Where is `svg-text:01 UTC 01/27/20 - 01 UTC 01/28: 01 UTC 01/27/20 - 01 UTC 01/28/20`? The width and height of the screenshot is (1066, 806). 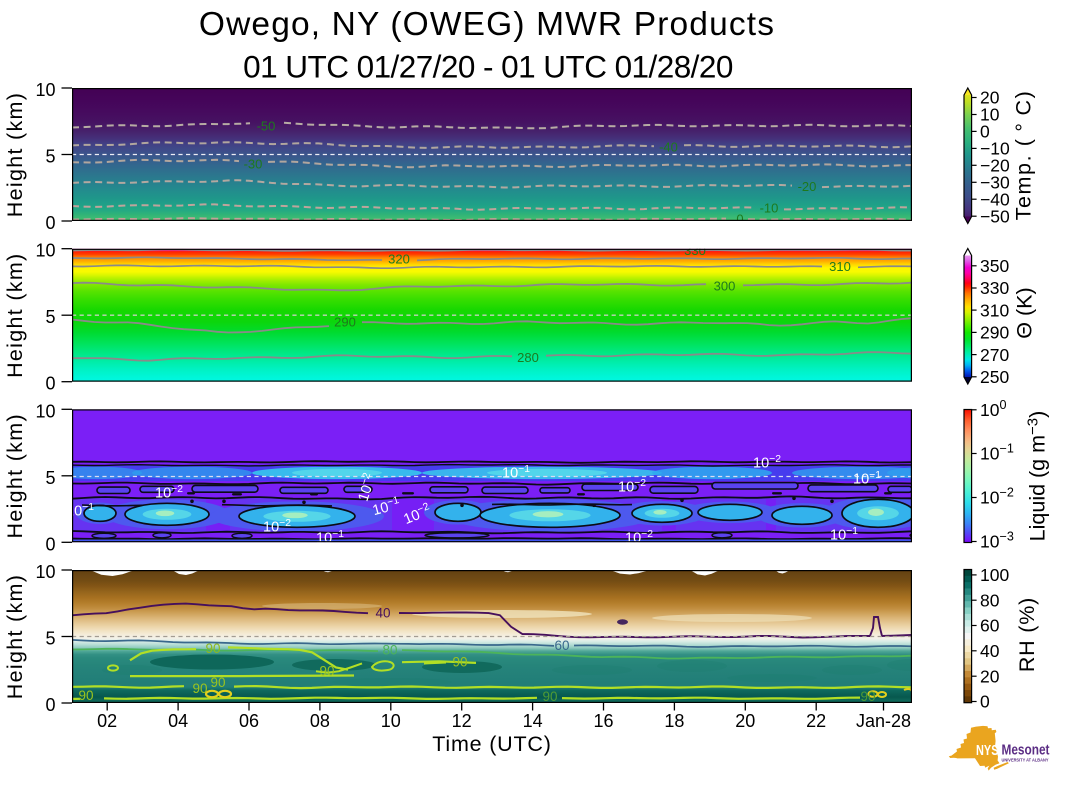 svg-text:01 UTC 01/27/20 - 01 UTC 01/28: 01 UTC 01/27/20 - 01 UTC 01/28/20 is located at coordinates (488, 67).